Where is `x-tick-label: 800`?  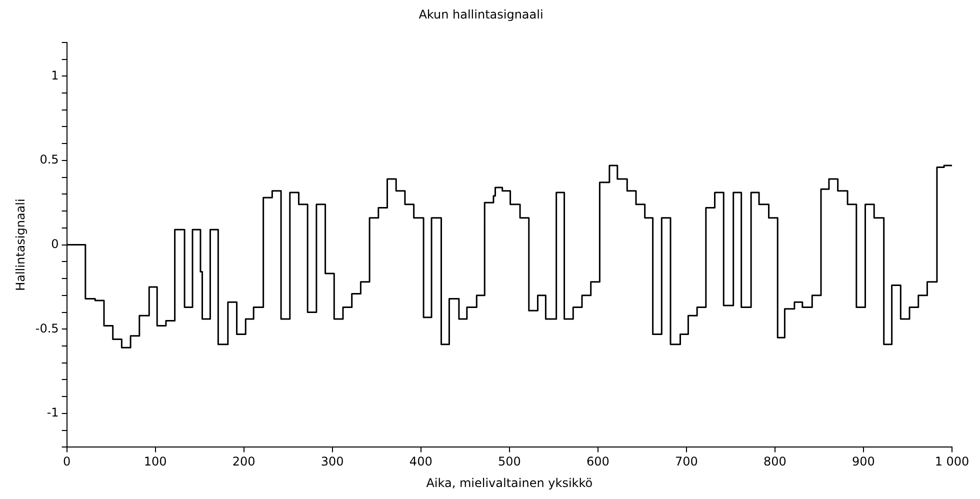
x-tick-label: 800 is located at coordinates (775, 461).